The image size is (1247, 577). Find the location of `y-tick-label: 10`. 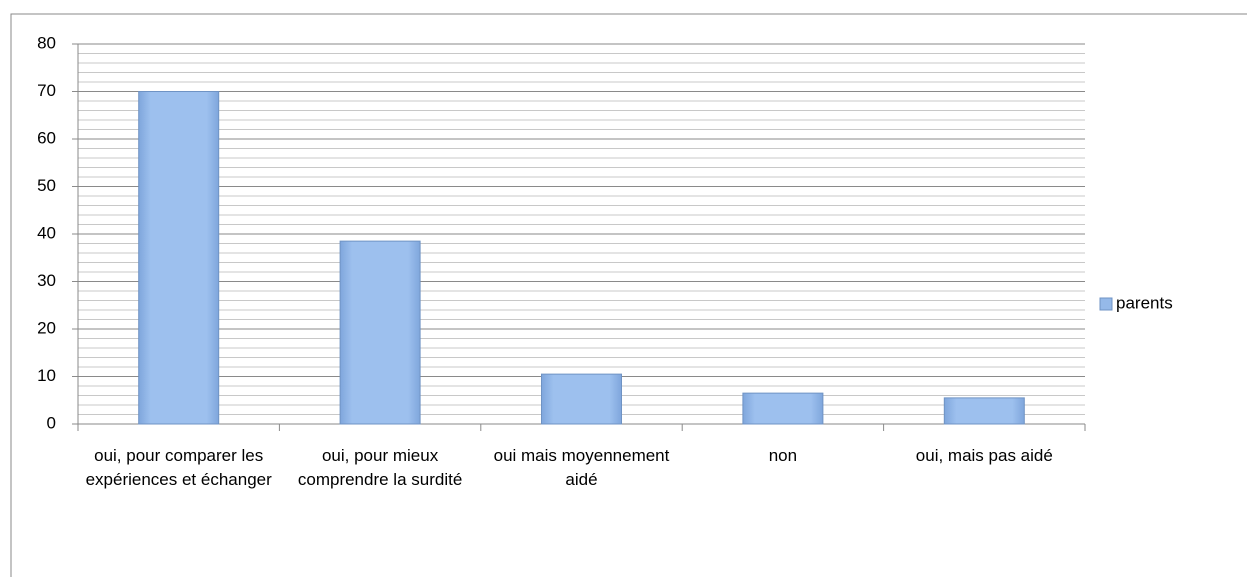

y-tick-label: 10 is located at coordinates (46, 375).